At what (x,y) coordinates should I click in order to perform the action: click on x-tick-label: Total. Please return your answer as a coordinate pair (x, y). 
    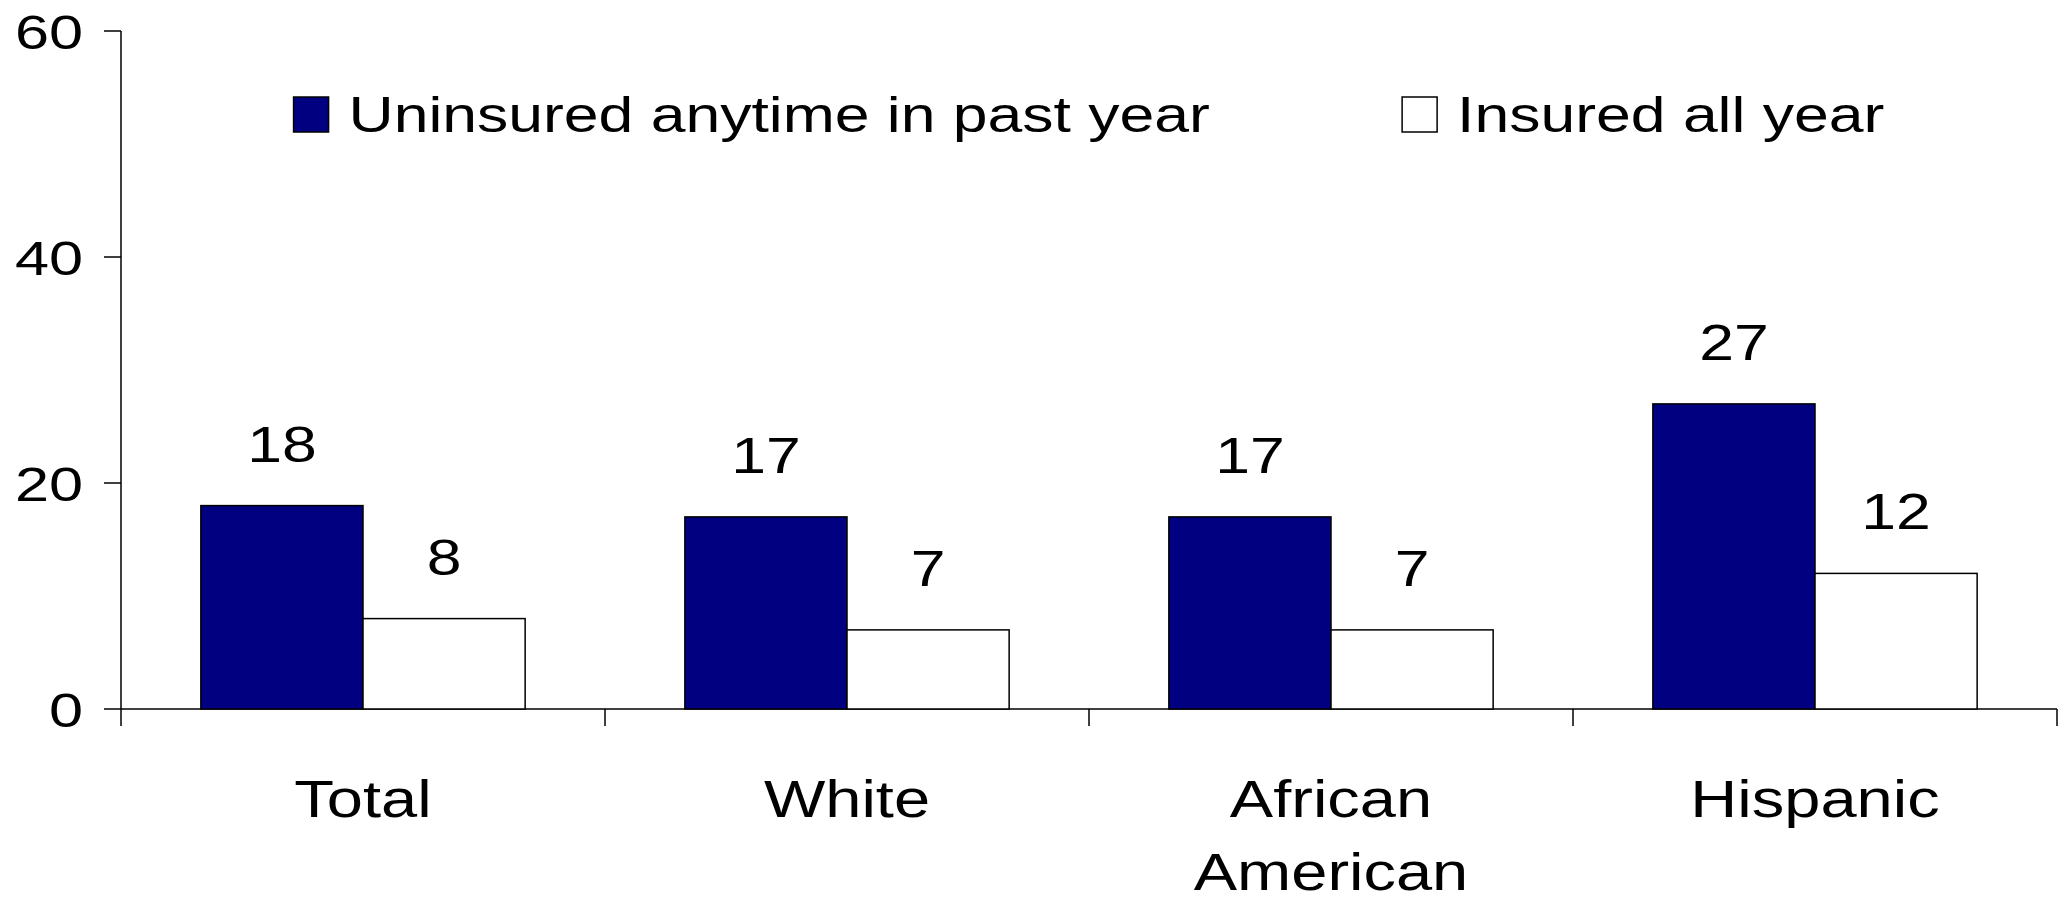
    Looking at the image, I should click on (363, 799).